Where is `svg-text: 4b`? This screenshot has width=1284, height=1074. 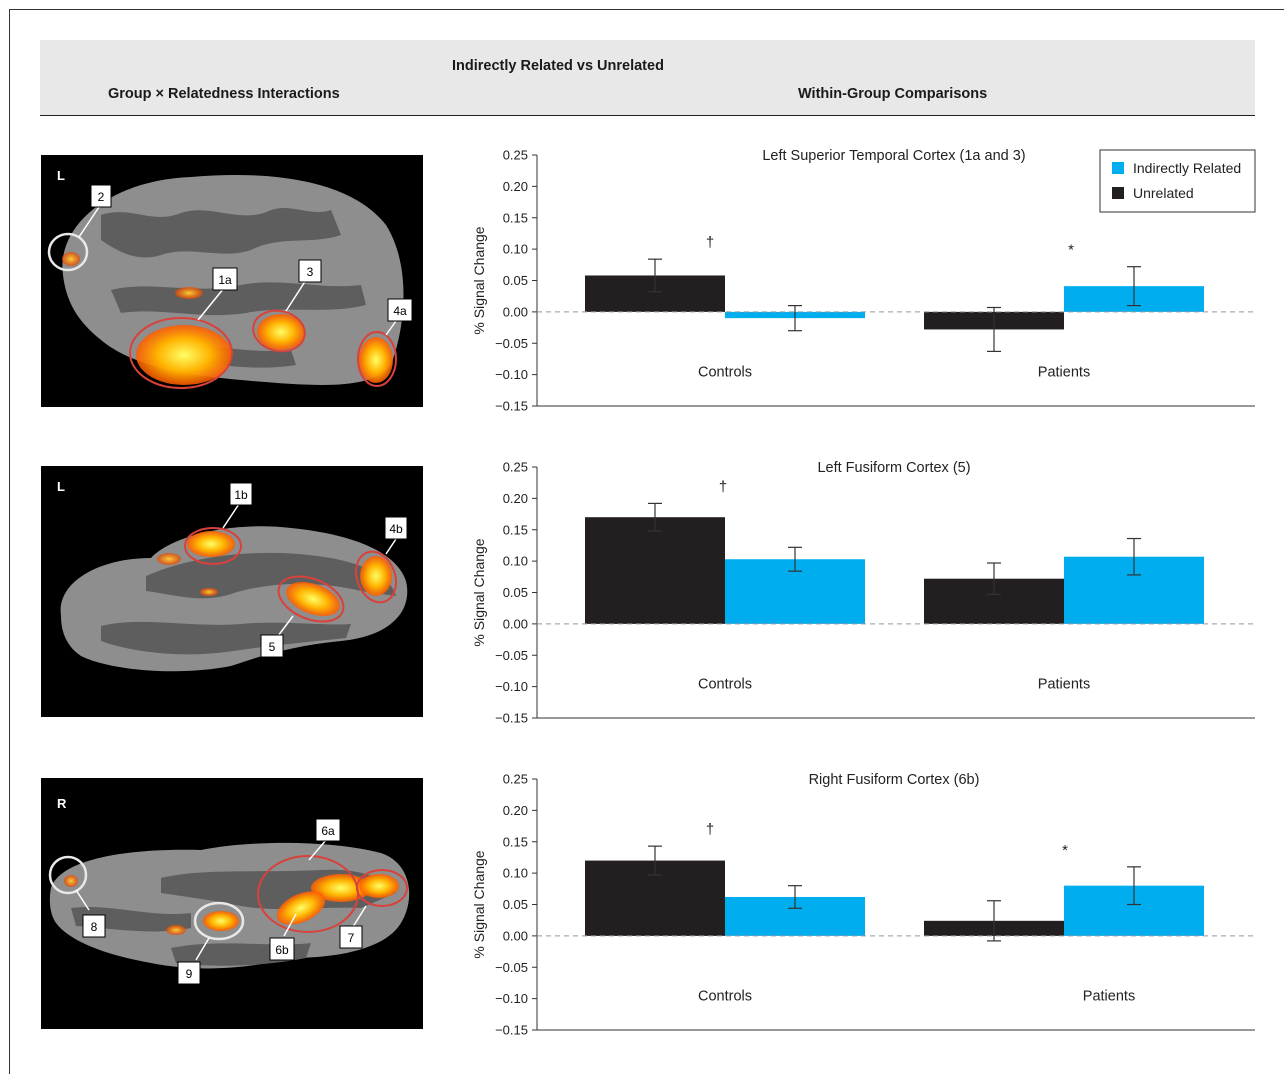 svg-text: 4b is located at coordinates (396, 529).